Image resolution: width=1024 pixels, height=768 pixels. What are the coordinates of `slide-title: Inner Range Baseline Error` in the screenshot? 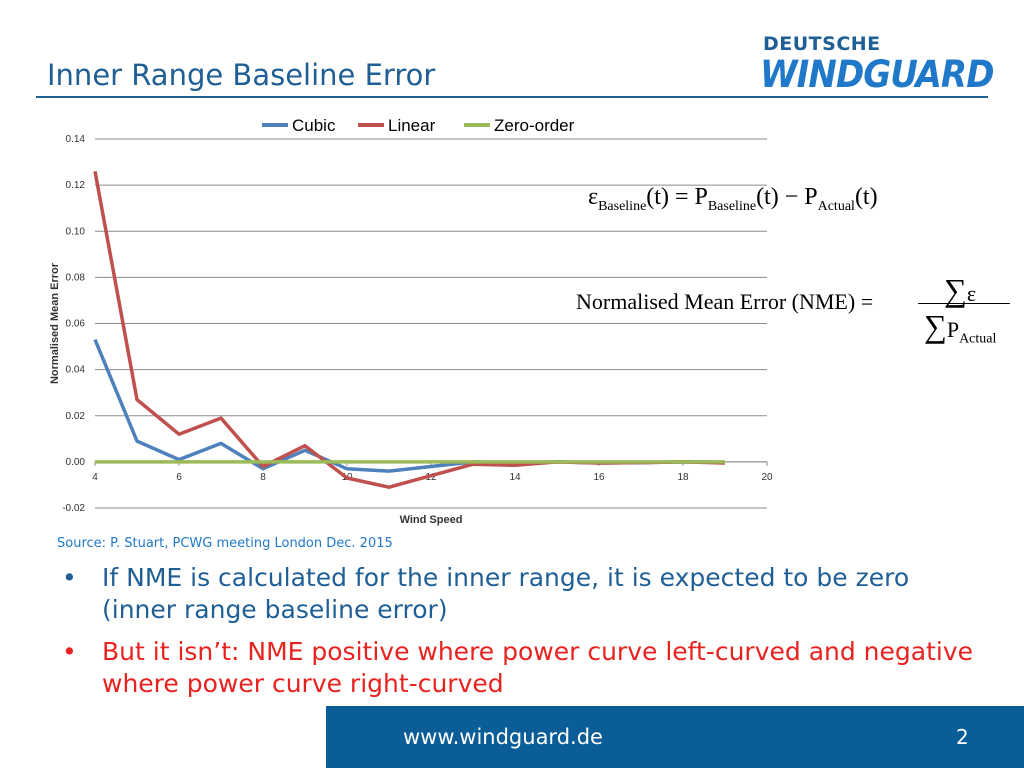 It's located at (241, 75).